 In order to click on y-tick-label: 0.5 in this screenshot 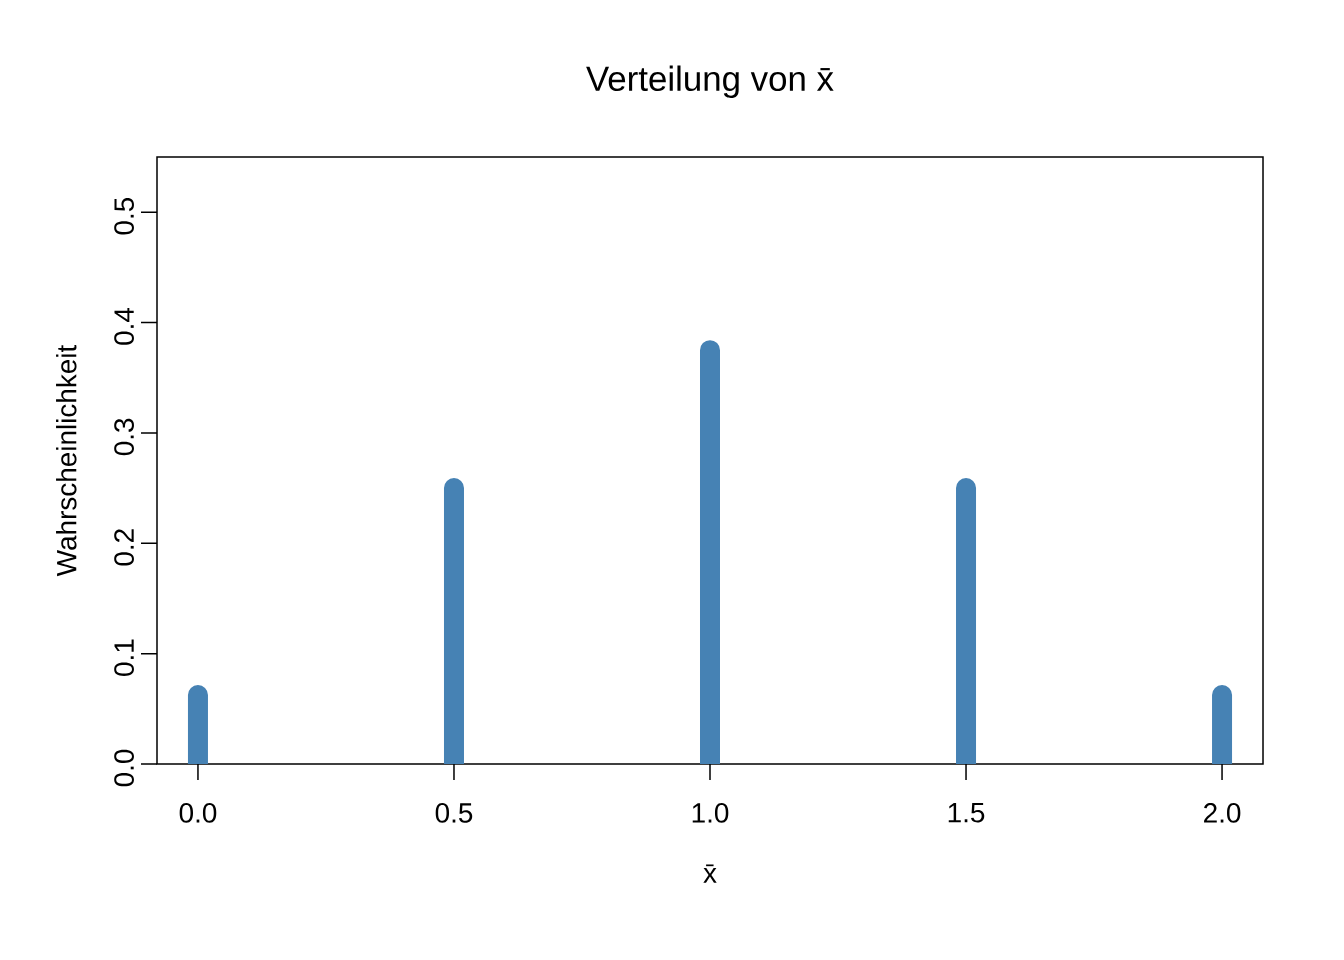, I will do `click(124, 216)`.